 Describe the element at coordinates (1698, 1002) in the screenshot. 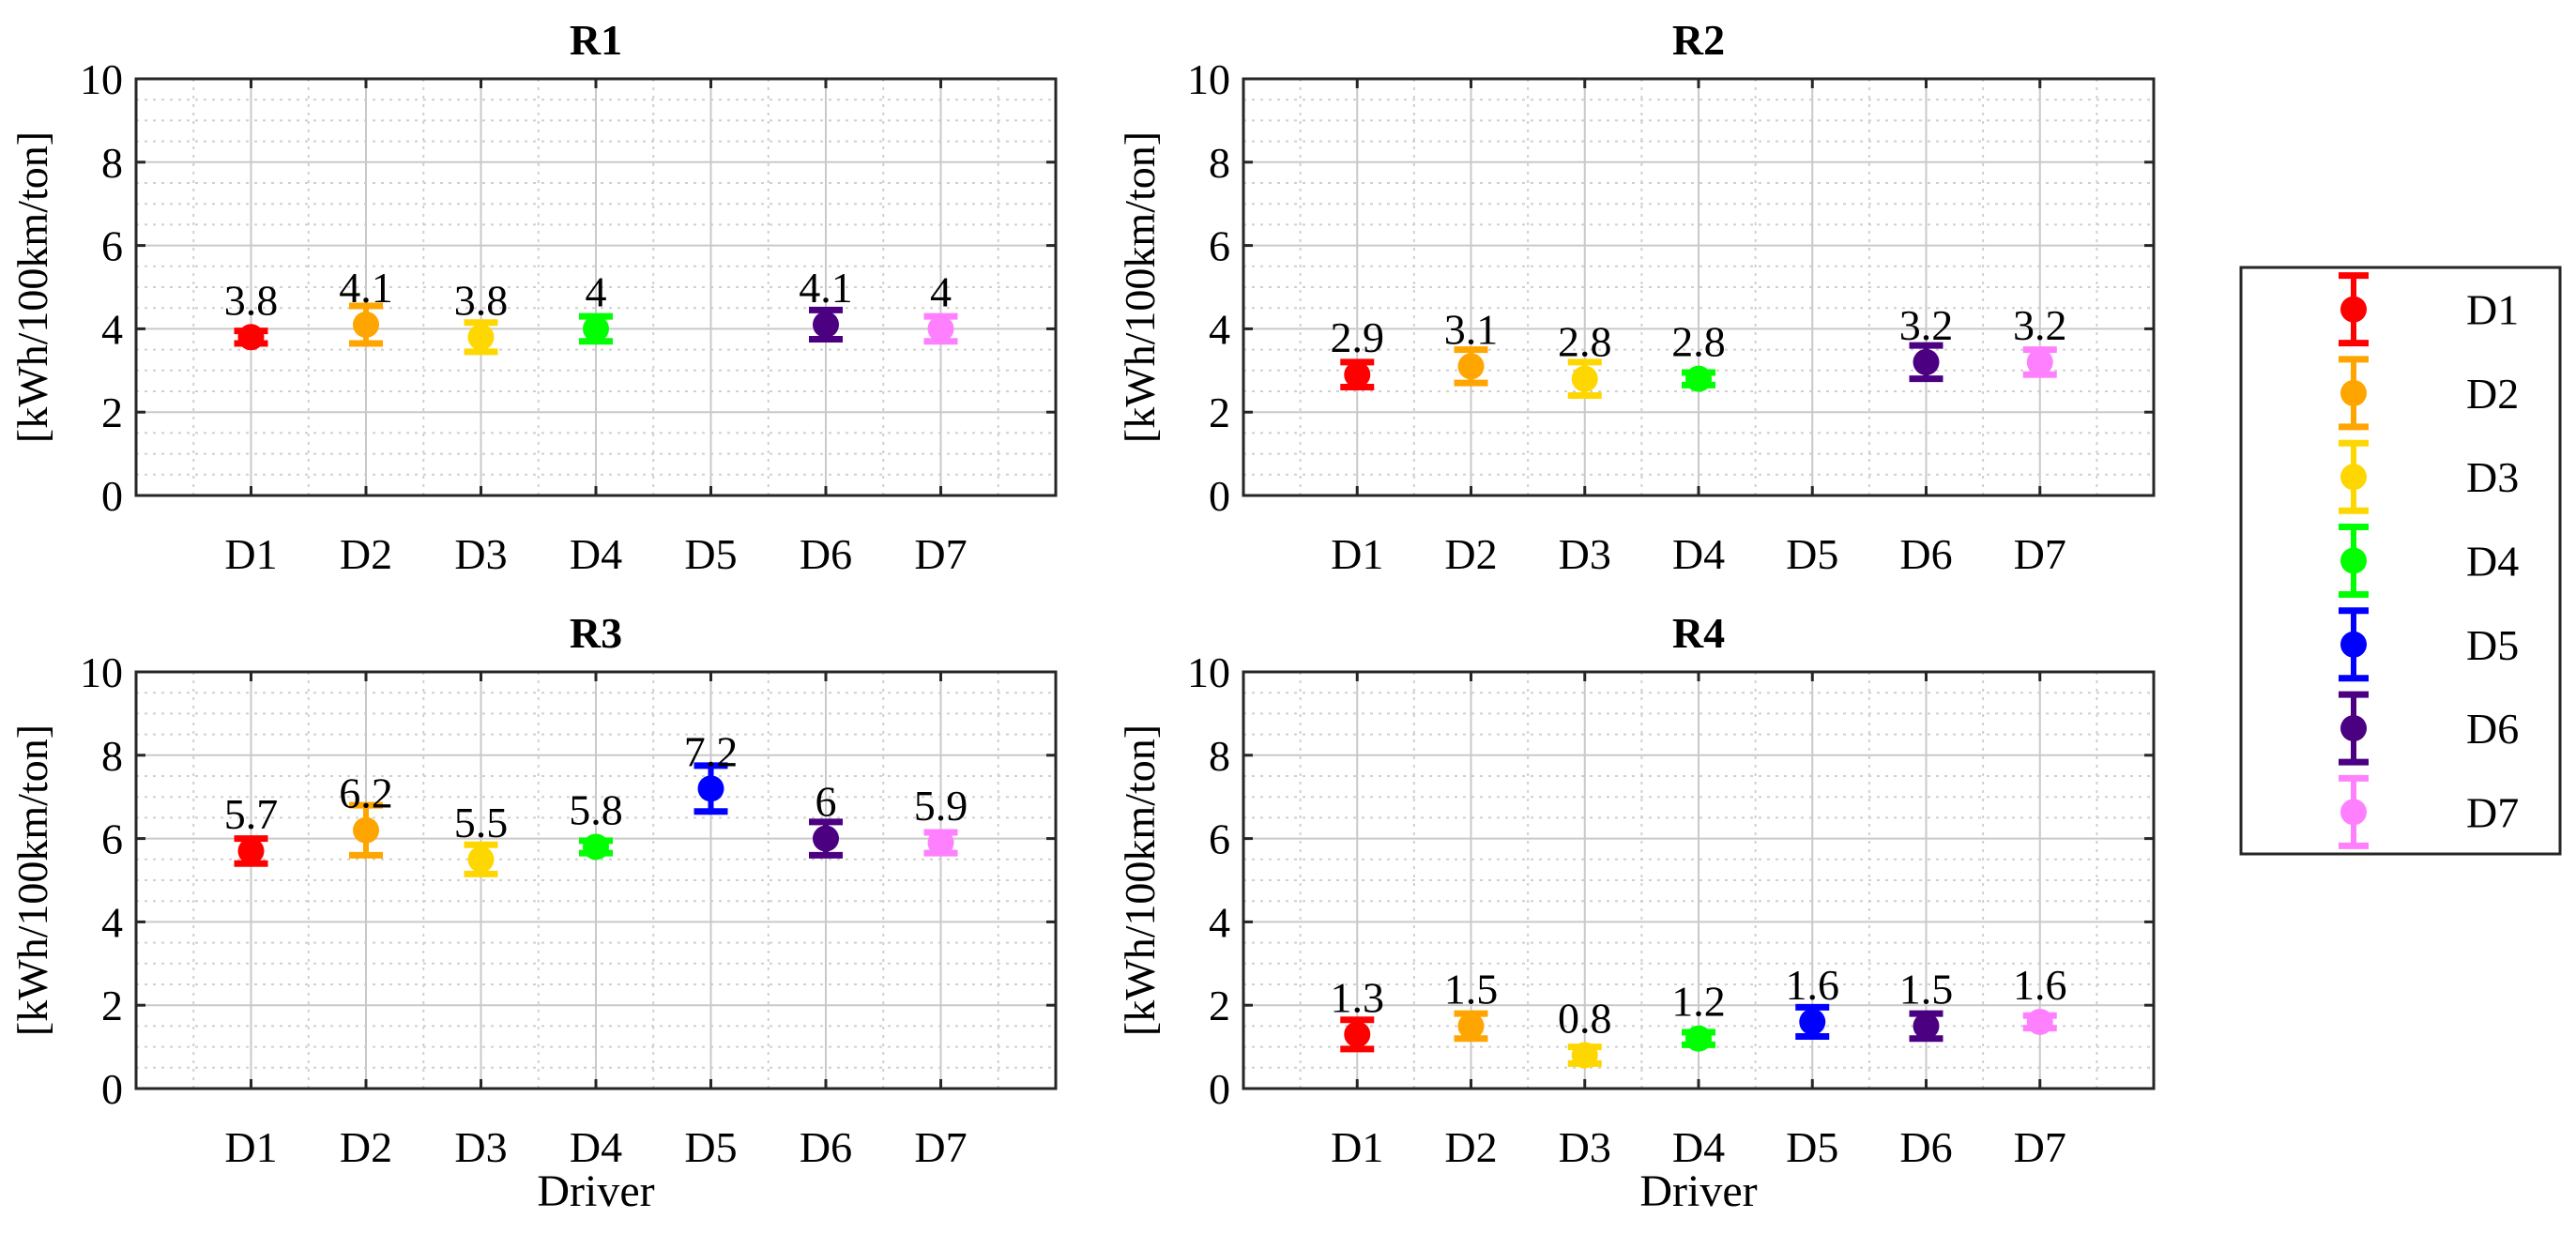

I see `data-label: 1.2` at that location.